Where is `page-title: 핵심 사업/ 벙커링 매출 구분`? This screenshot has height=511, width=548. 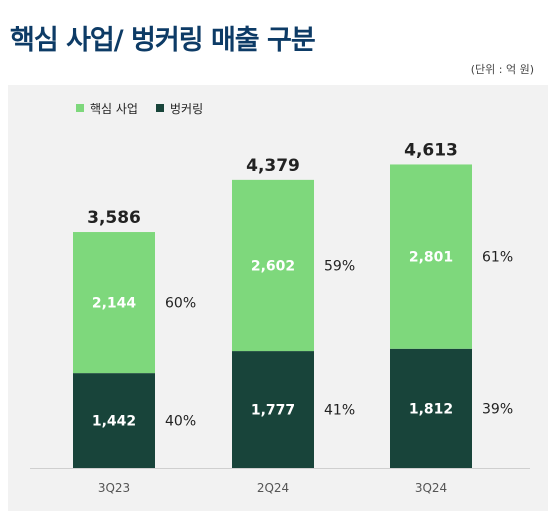 page-title: 핵심 사업/ 벙커링 매출 구분 is located at coordinates (163, 40).